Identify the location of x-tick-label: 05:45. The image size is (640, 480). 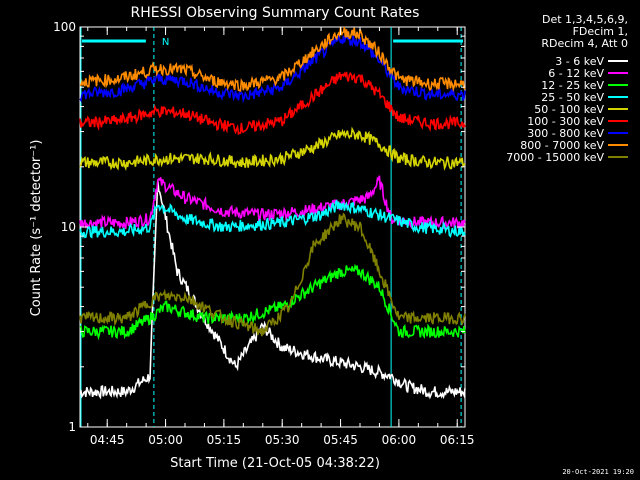
(340, 440).